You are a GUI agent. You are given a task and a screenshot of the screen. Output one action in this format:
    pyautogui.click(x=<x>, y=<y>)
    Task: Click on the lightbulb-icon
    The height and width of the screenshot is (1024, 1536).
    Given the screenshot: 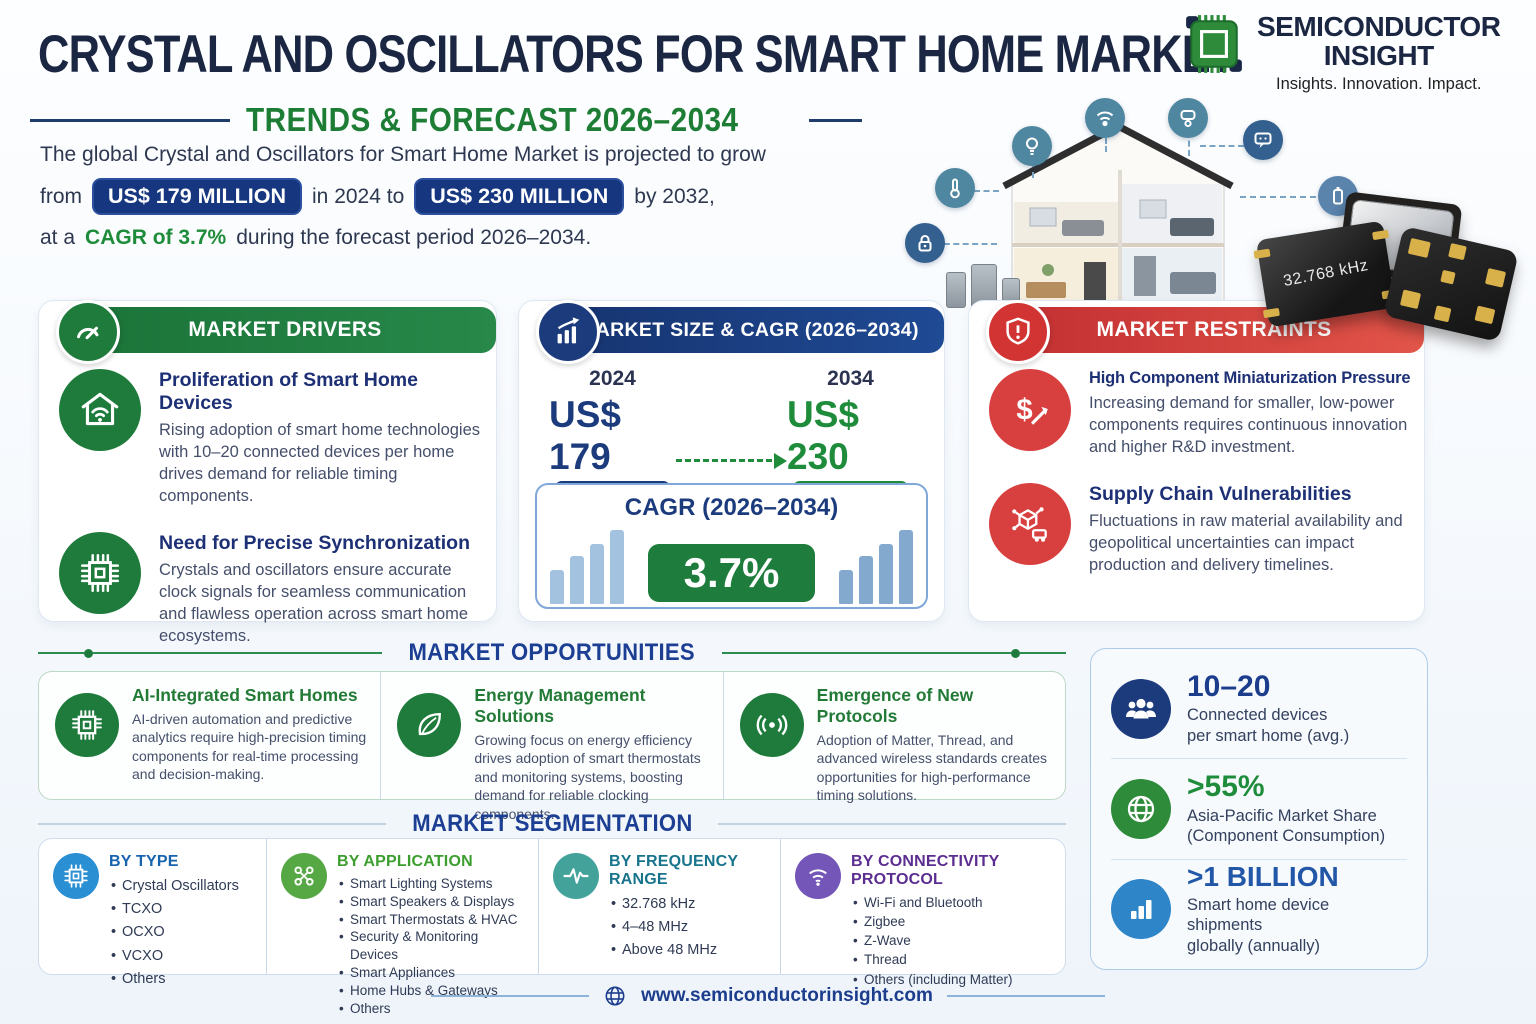 What is the action you would take?
    pyautogui.click(x=1032, y=146)
    